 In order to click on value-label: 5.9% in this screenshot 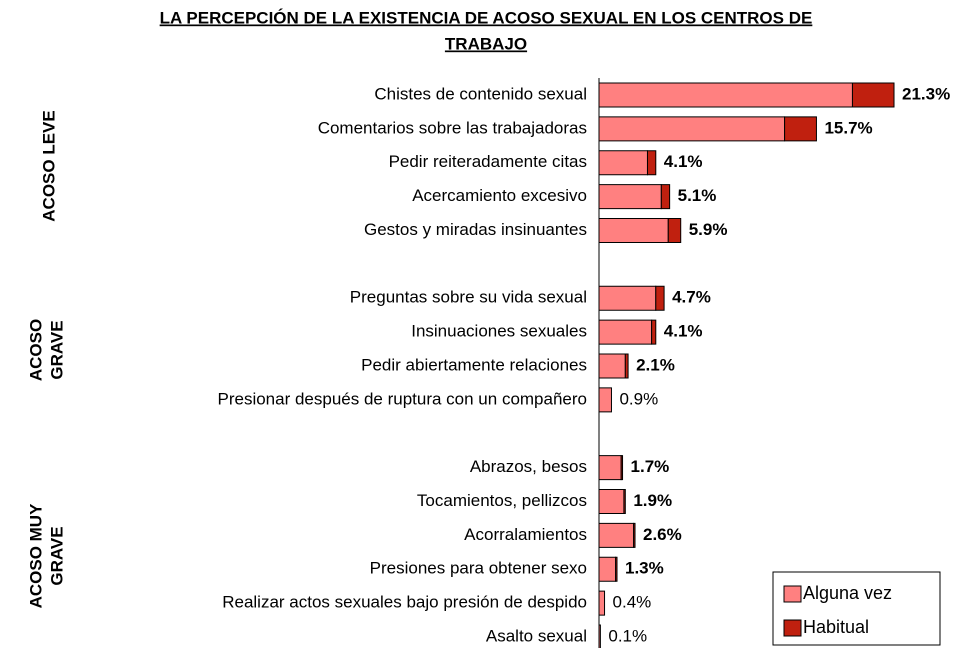, I will do `click(708, 229)`.